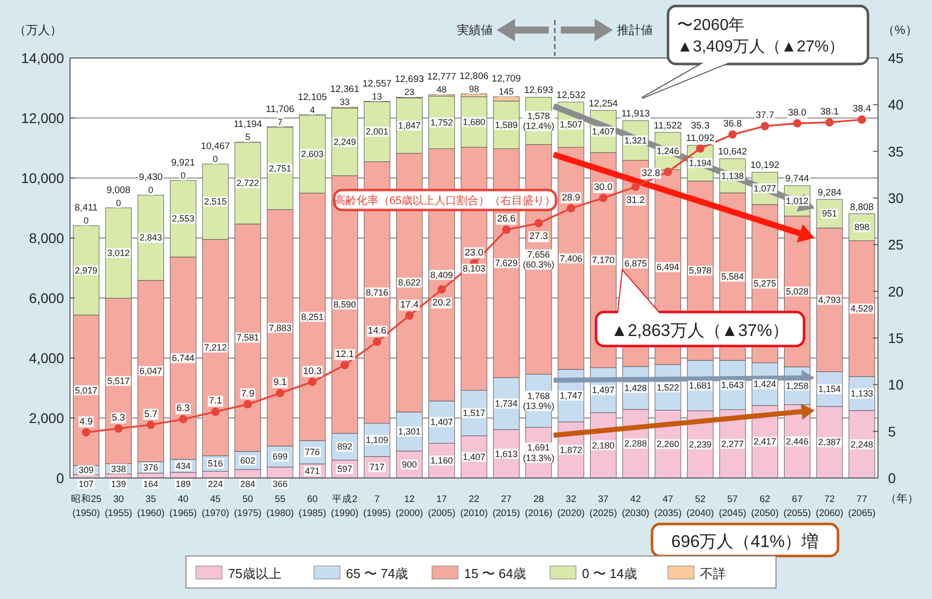 The image size is (932, 599). I want to click on y-tick-label: 6,000, so click(46, 298).